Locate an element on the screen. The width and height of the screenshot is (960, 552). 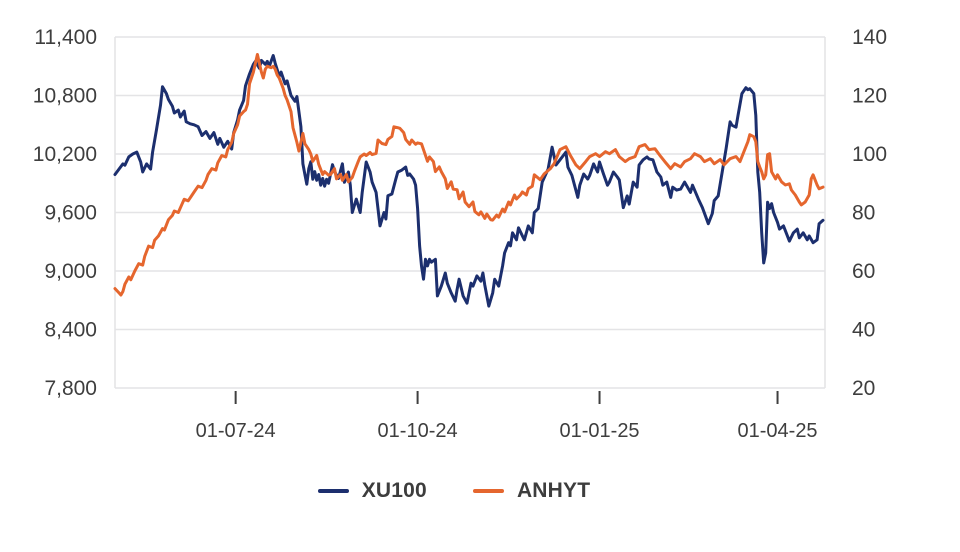
y-axis-right-tick-label: 120 is located at coordinates (869, 96).